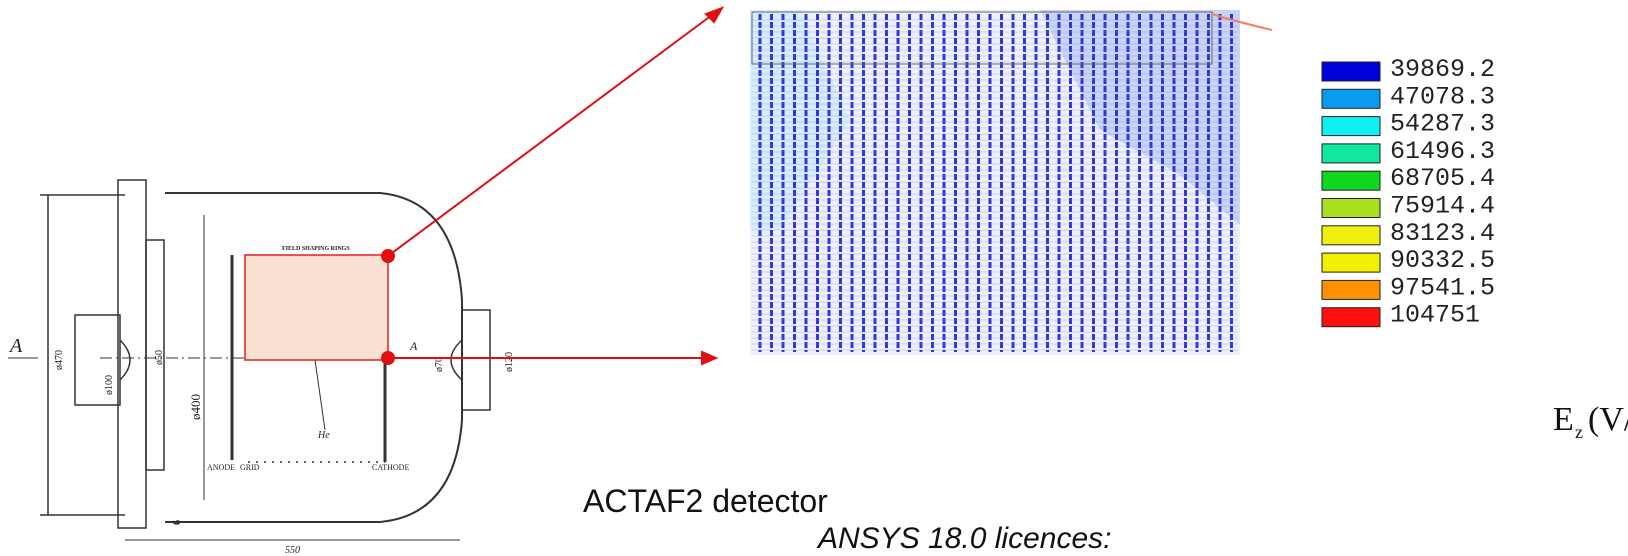 The width and height of the screenshot is (1628, 556). I want to click on legend-label: 83123.4, so click(1442, 233).